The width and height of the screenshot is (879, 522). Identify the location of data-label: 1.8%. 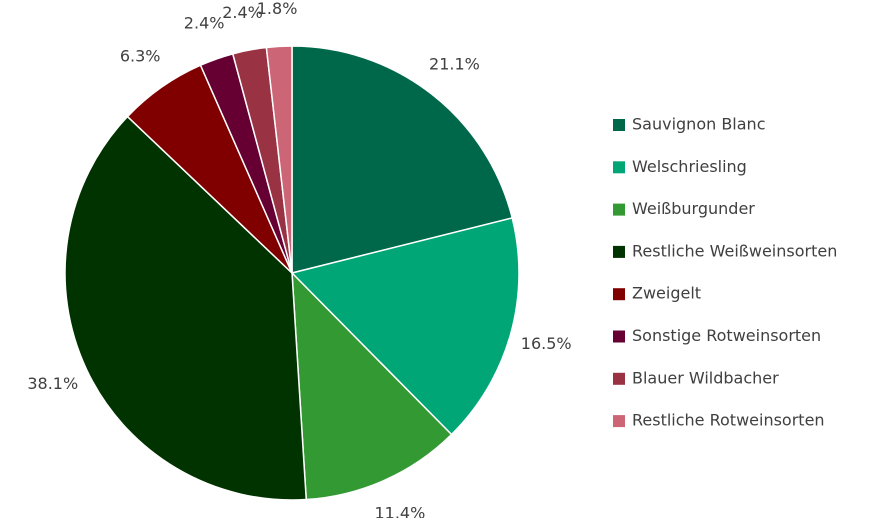
(277, 9).